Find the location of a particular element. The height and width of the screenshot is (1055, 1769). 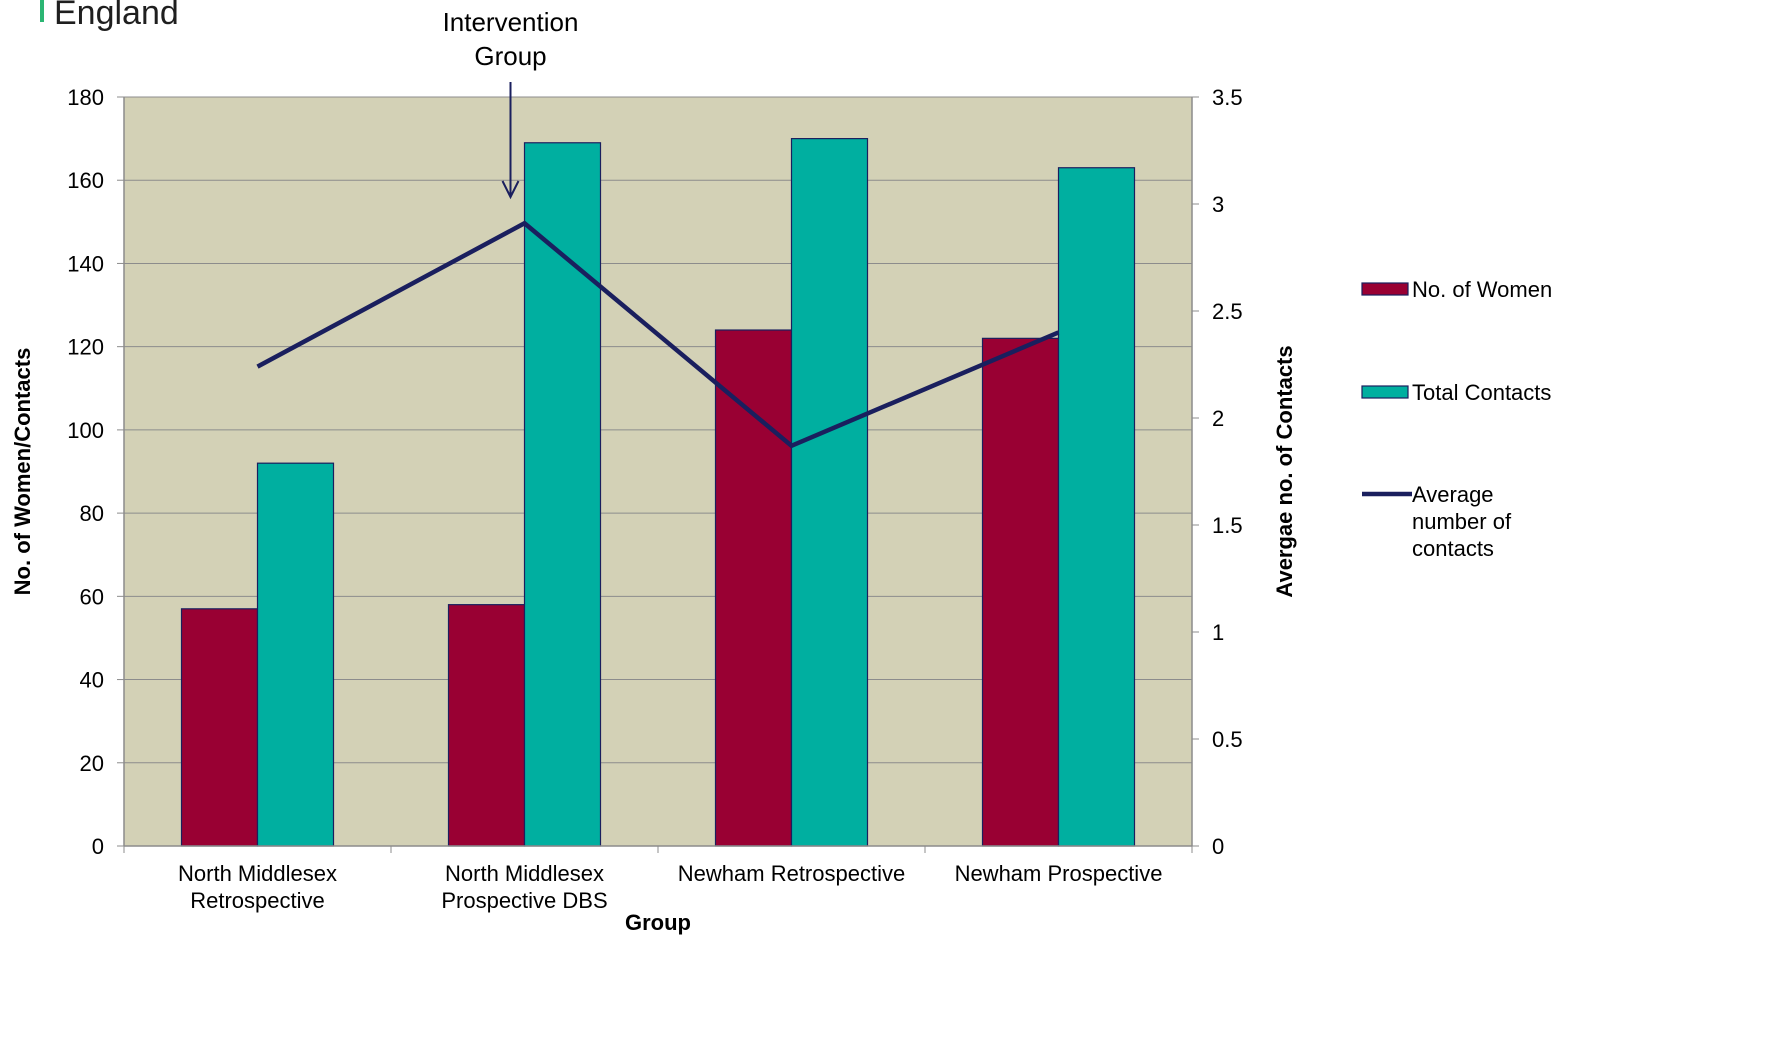

legend-label-average: Average is located at coordinates (1453, 494).